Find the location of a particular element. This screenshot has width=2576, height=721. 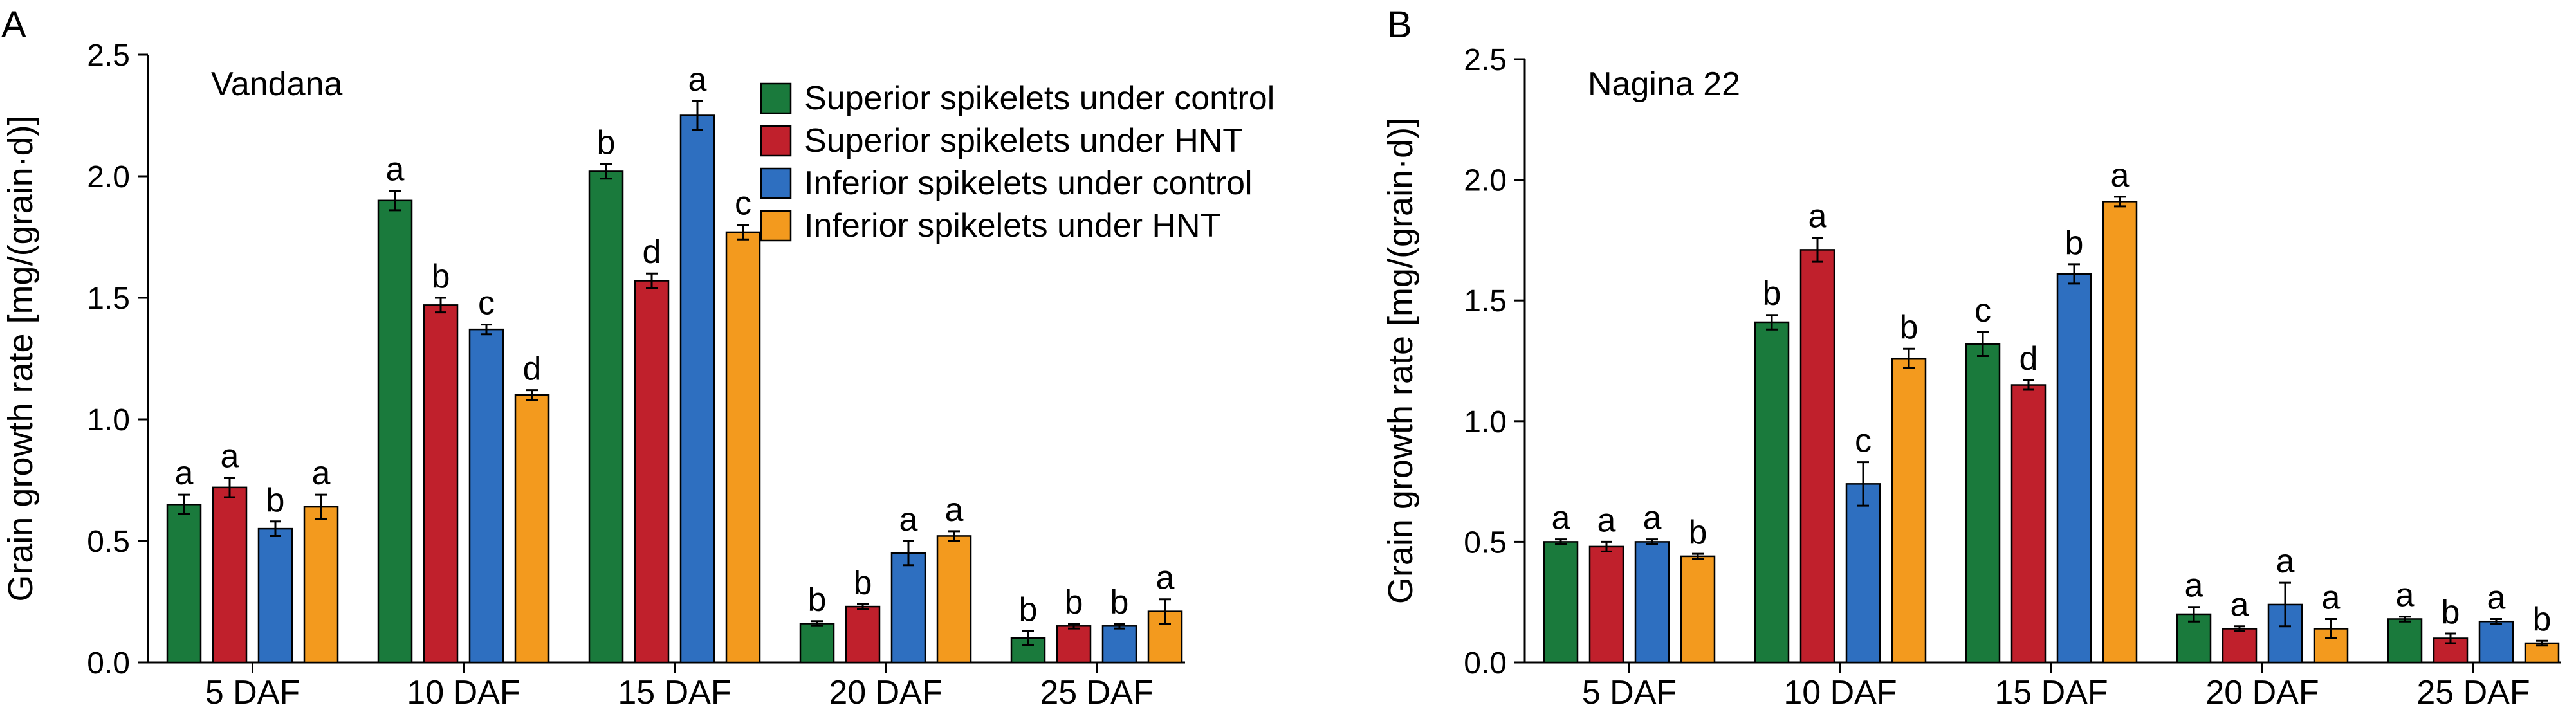

bar-inferior-spikelets-under-hnt-20-daf is located at coordinates (954, 599).